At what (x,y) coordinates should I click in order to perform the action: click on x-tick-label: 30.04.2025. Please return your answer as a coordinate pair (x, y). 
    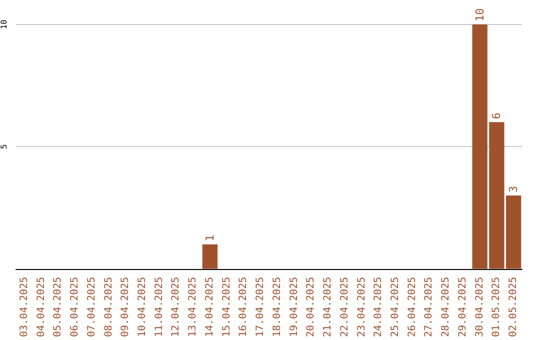
    Looking at the image, I should click on (480, 307).